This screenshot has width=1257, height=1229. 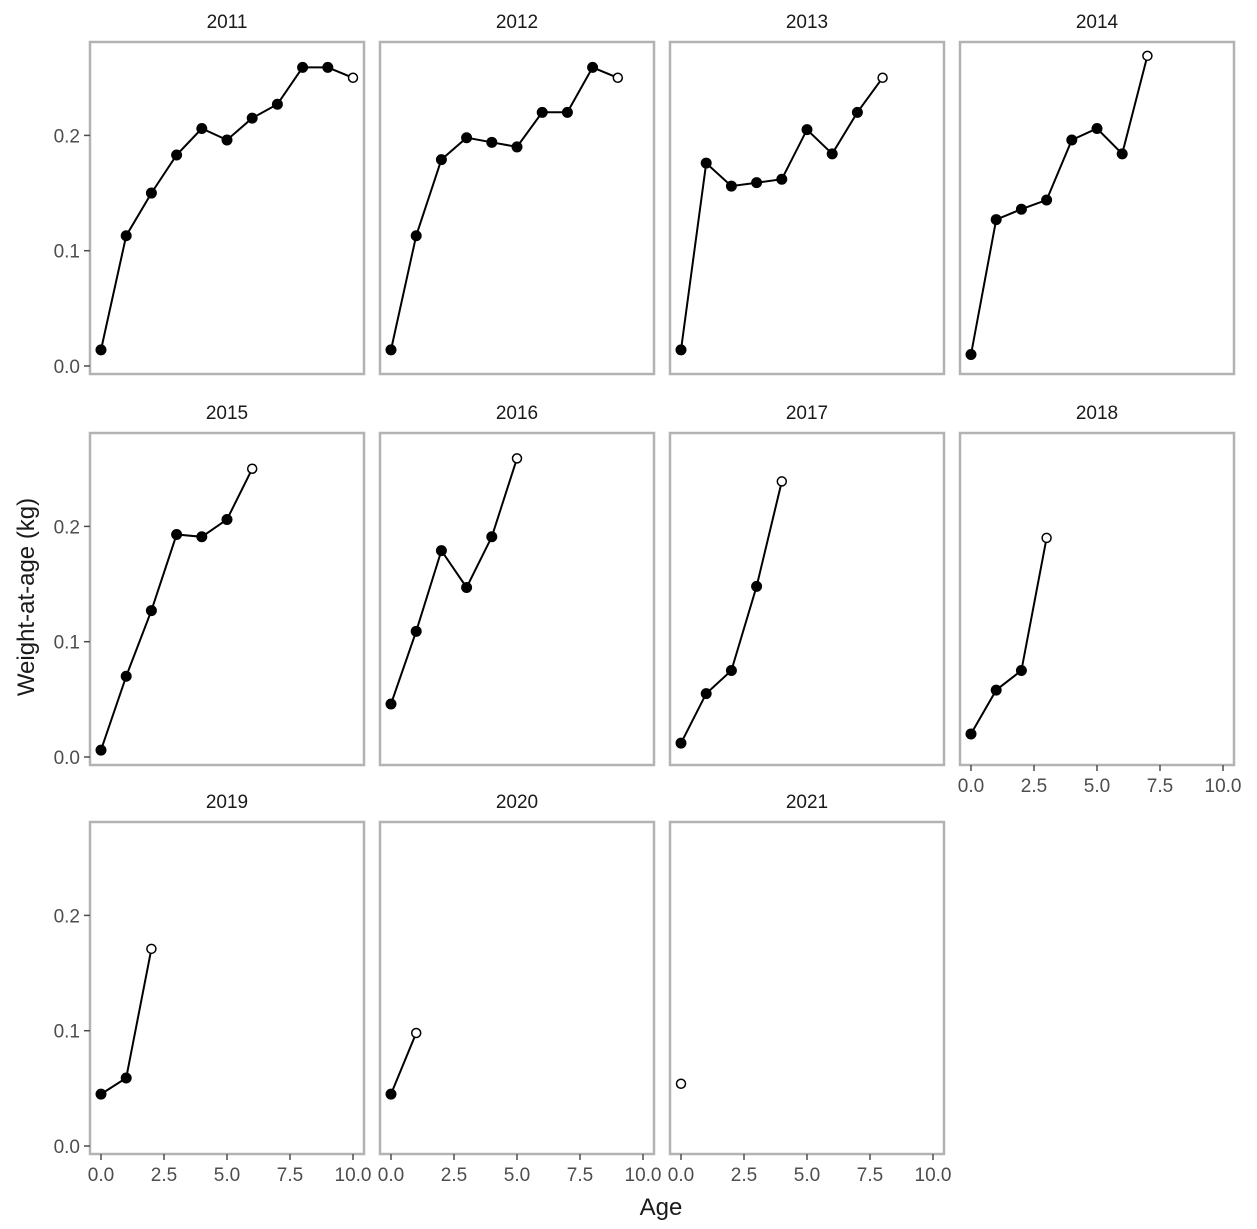 I want to click on panel-title: 2020, so click(x=517, y=802).